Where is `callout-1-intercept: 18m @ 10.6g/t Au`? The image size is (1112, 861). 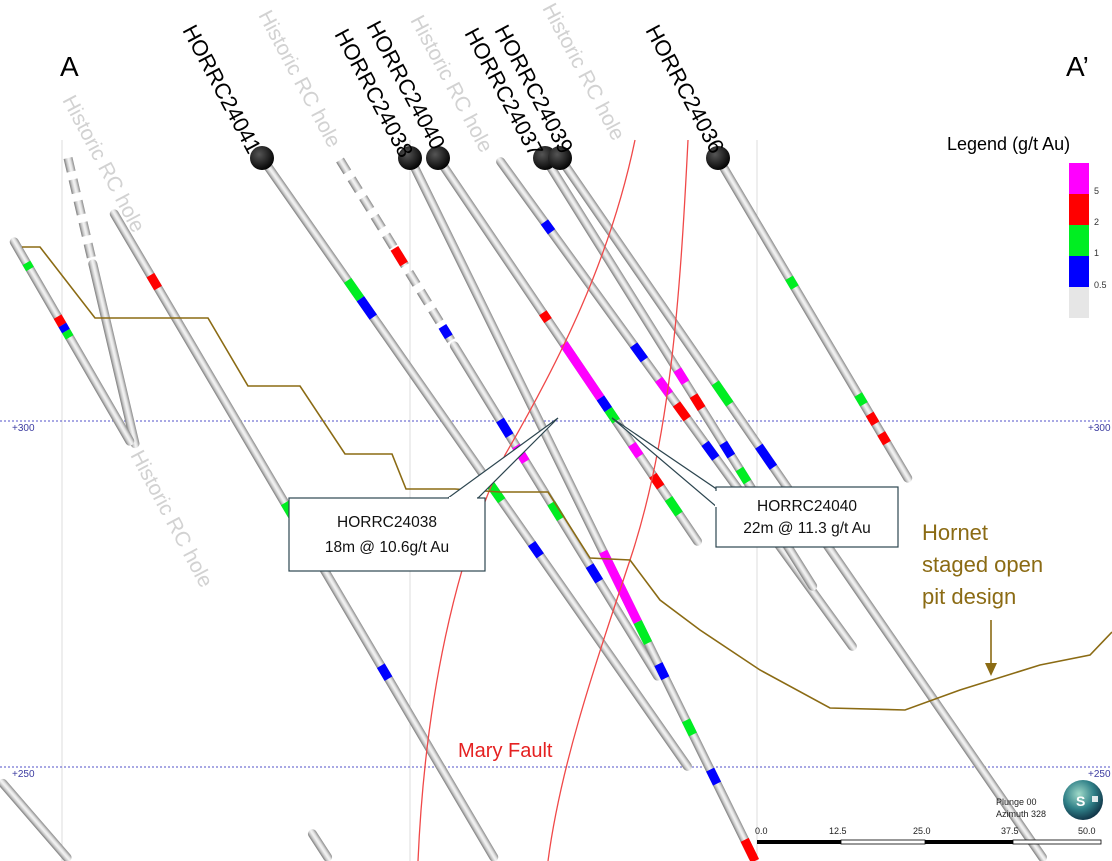
callout-1-intercept: 18m @ 10.6g/t Au is located at coordinates (387, 547).